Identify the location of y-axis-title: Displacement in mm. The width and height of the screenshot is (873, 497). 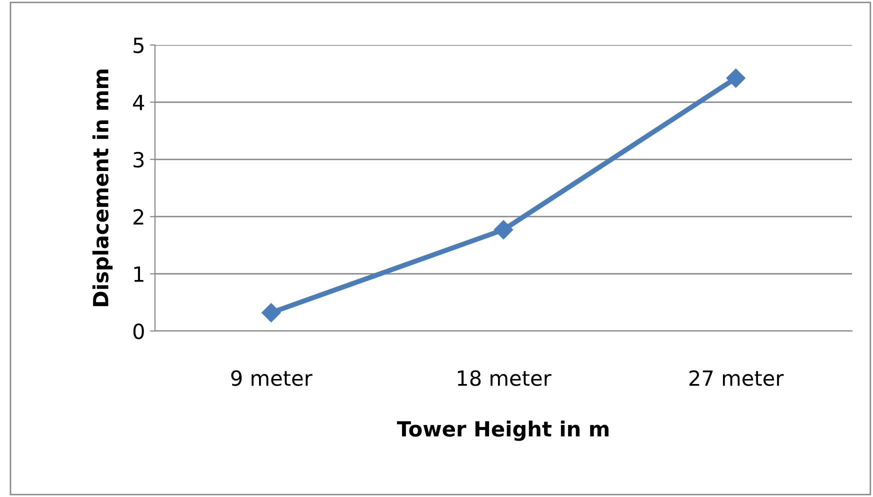
(102, 188).